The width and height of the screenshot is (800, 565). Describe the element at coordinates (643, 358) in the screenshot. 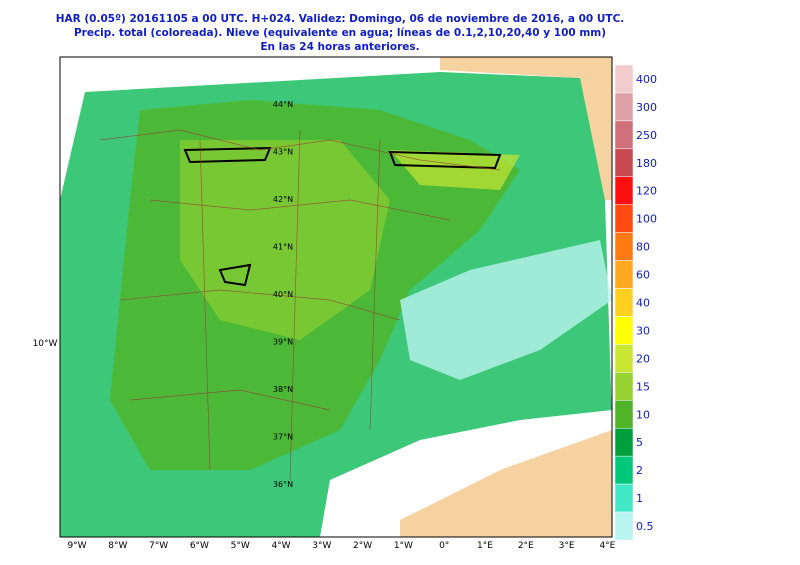

I see `legend-label: 20` at that location.